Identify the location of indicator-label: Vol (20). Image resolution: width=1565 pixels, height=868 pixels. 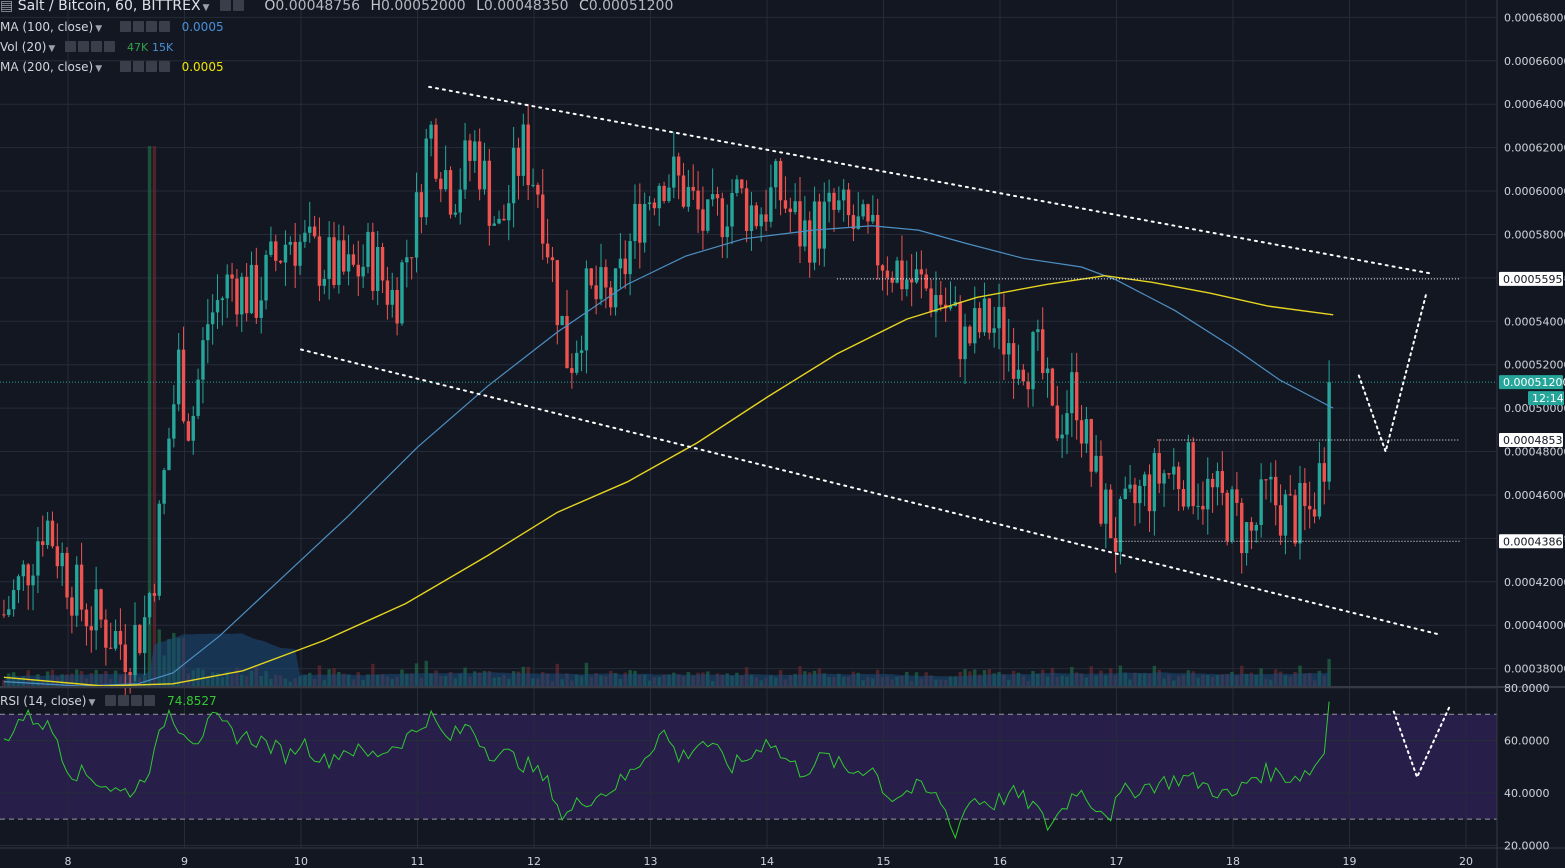
(23, 47).